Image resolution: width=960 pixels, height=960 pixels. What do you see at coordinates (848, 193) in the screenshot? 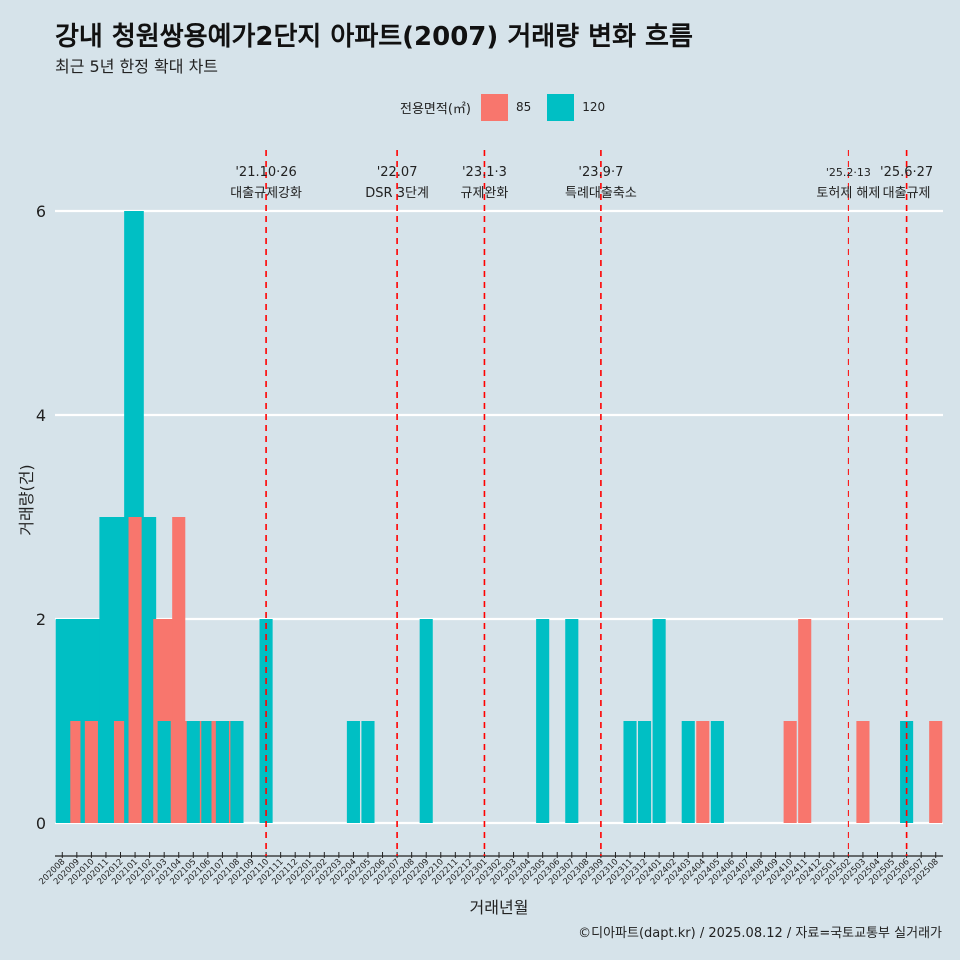
I see `event-label-4: 토허제 해제` at bounding box center [848, 193].